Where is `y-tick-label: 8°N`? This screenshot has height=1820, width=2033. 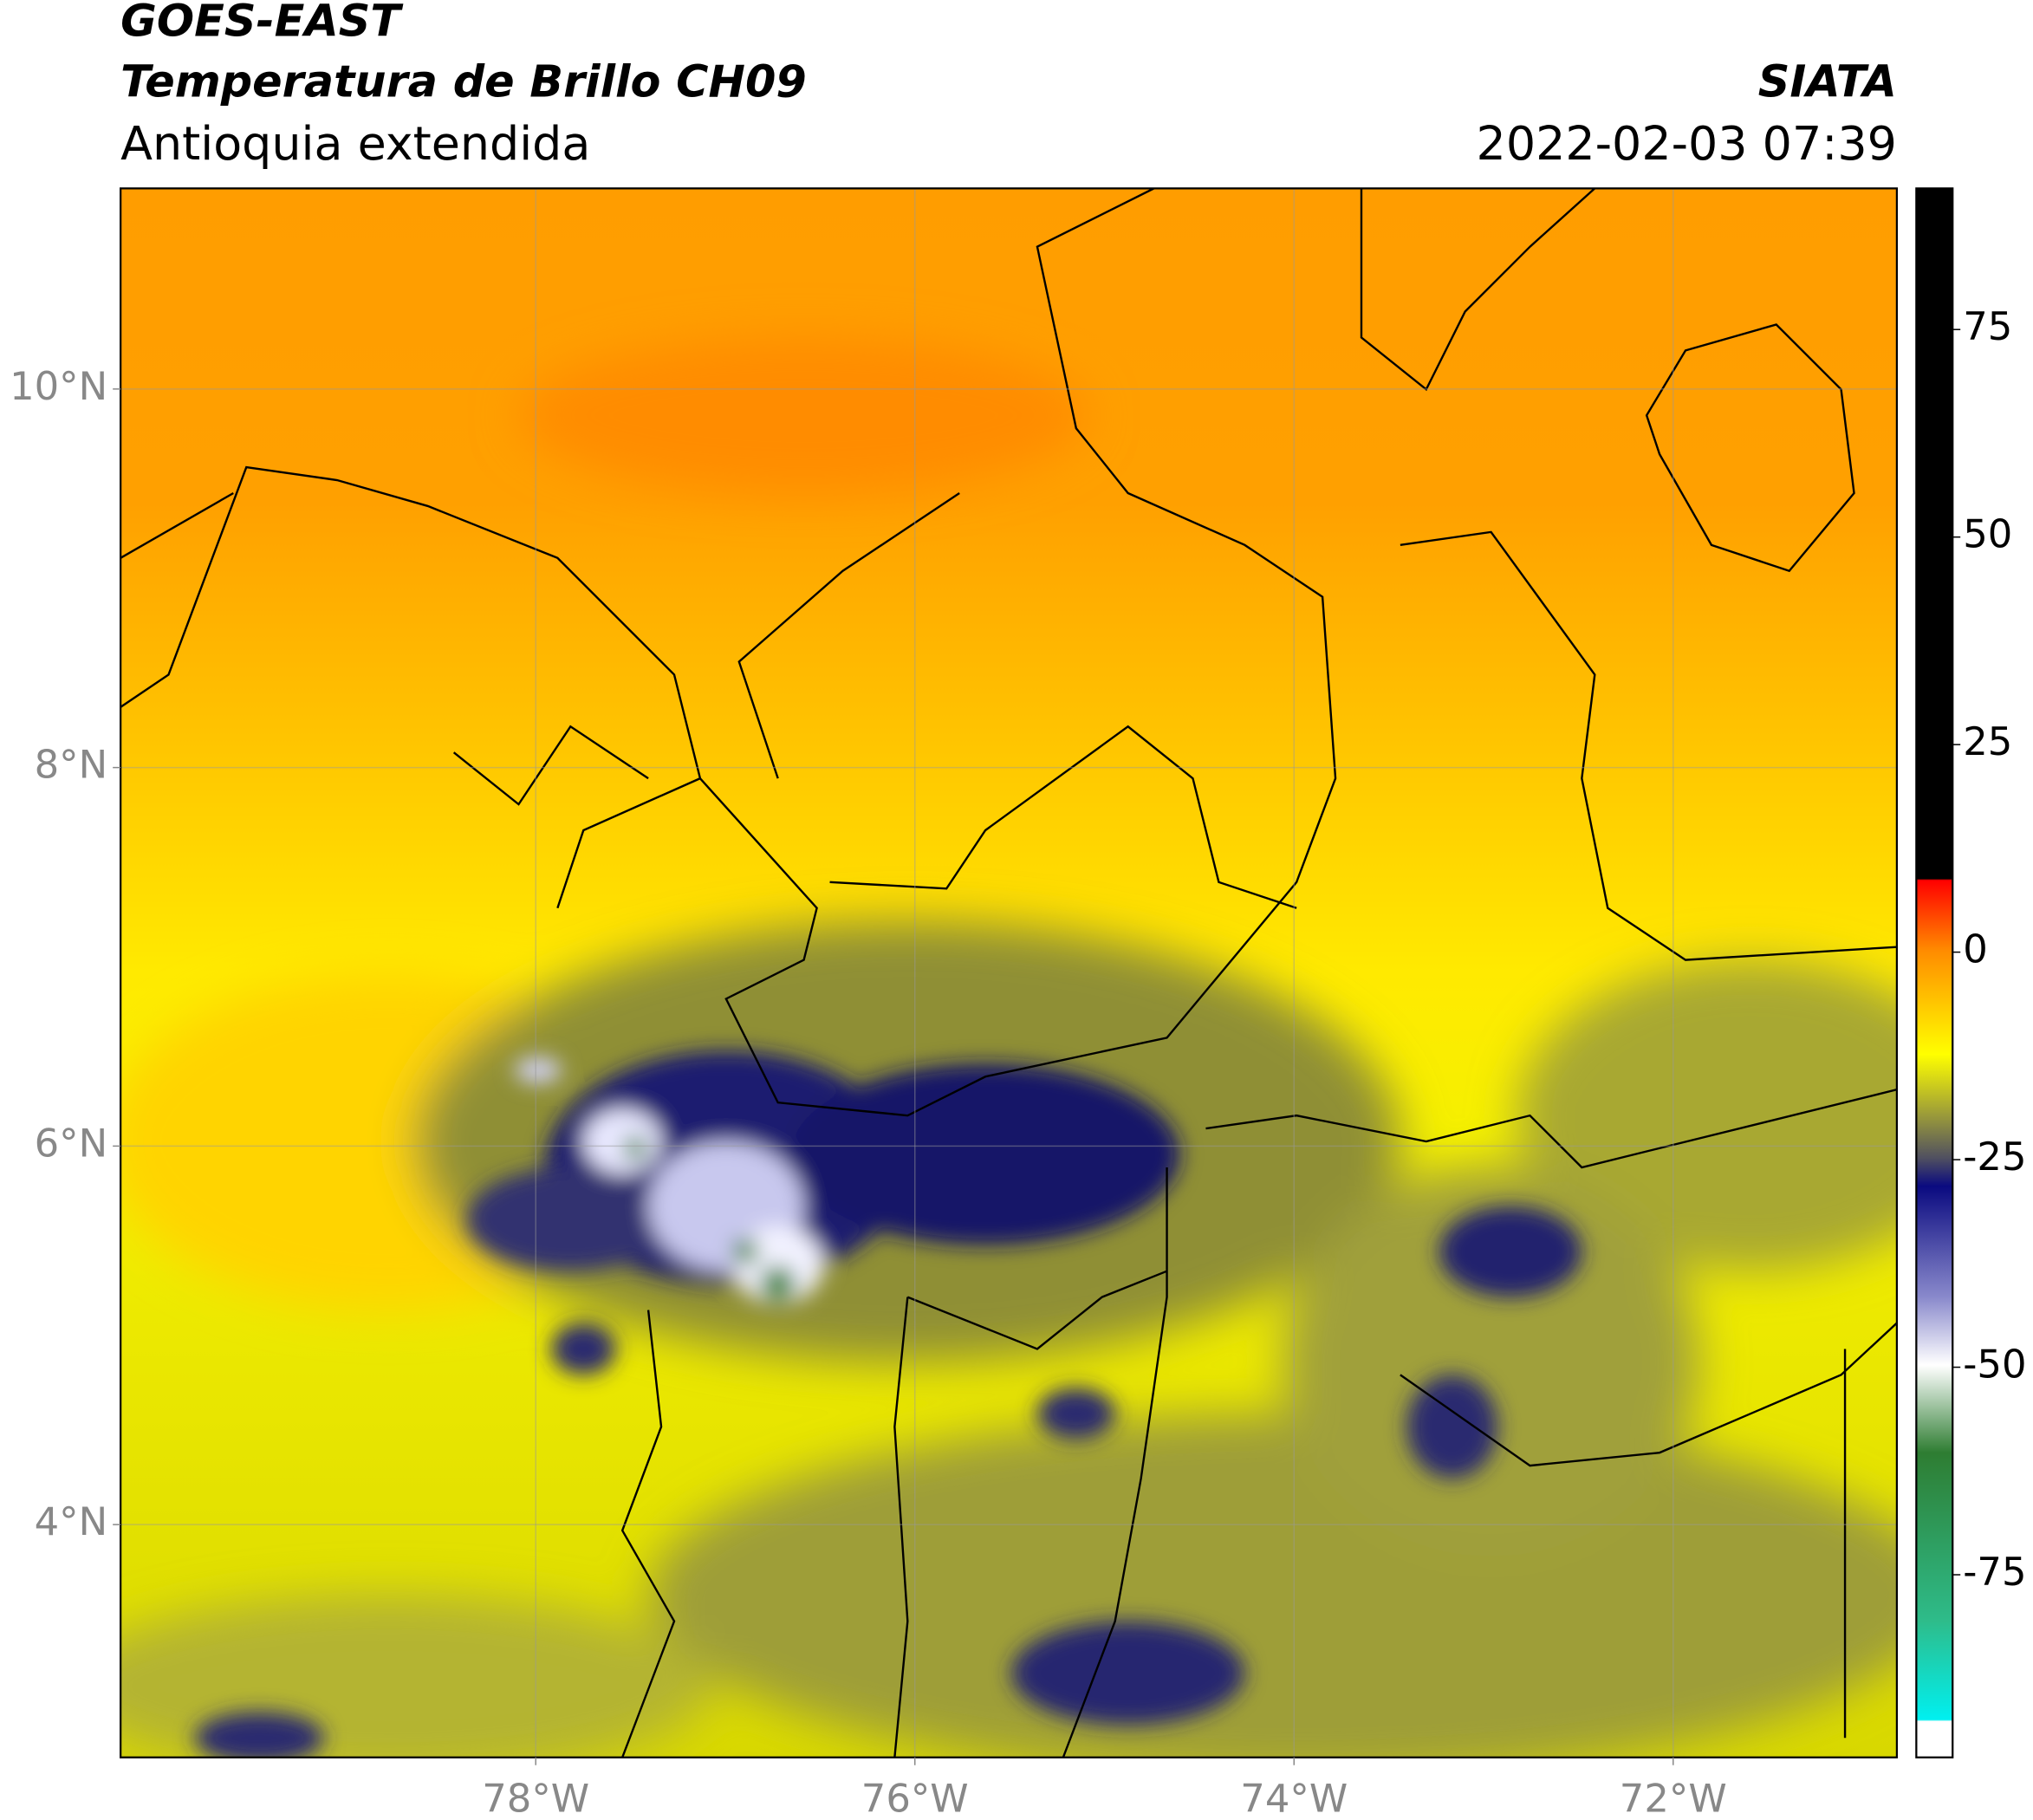
y-tick-label: 8°N is located at coordinates (71, 765).